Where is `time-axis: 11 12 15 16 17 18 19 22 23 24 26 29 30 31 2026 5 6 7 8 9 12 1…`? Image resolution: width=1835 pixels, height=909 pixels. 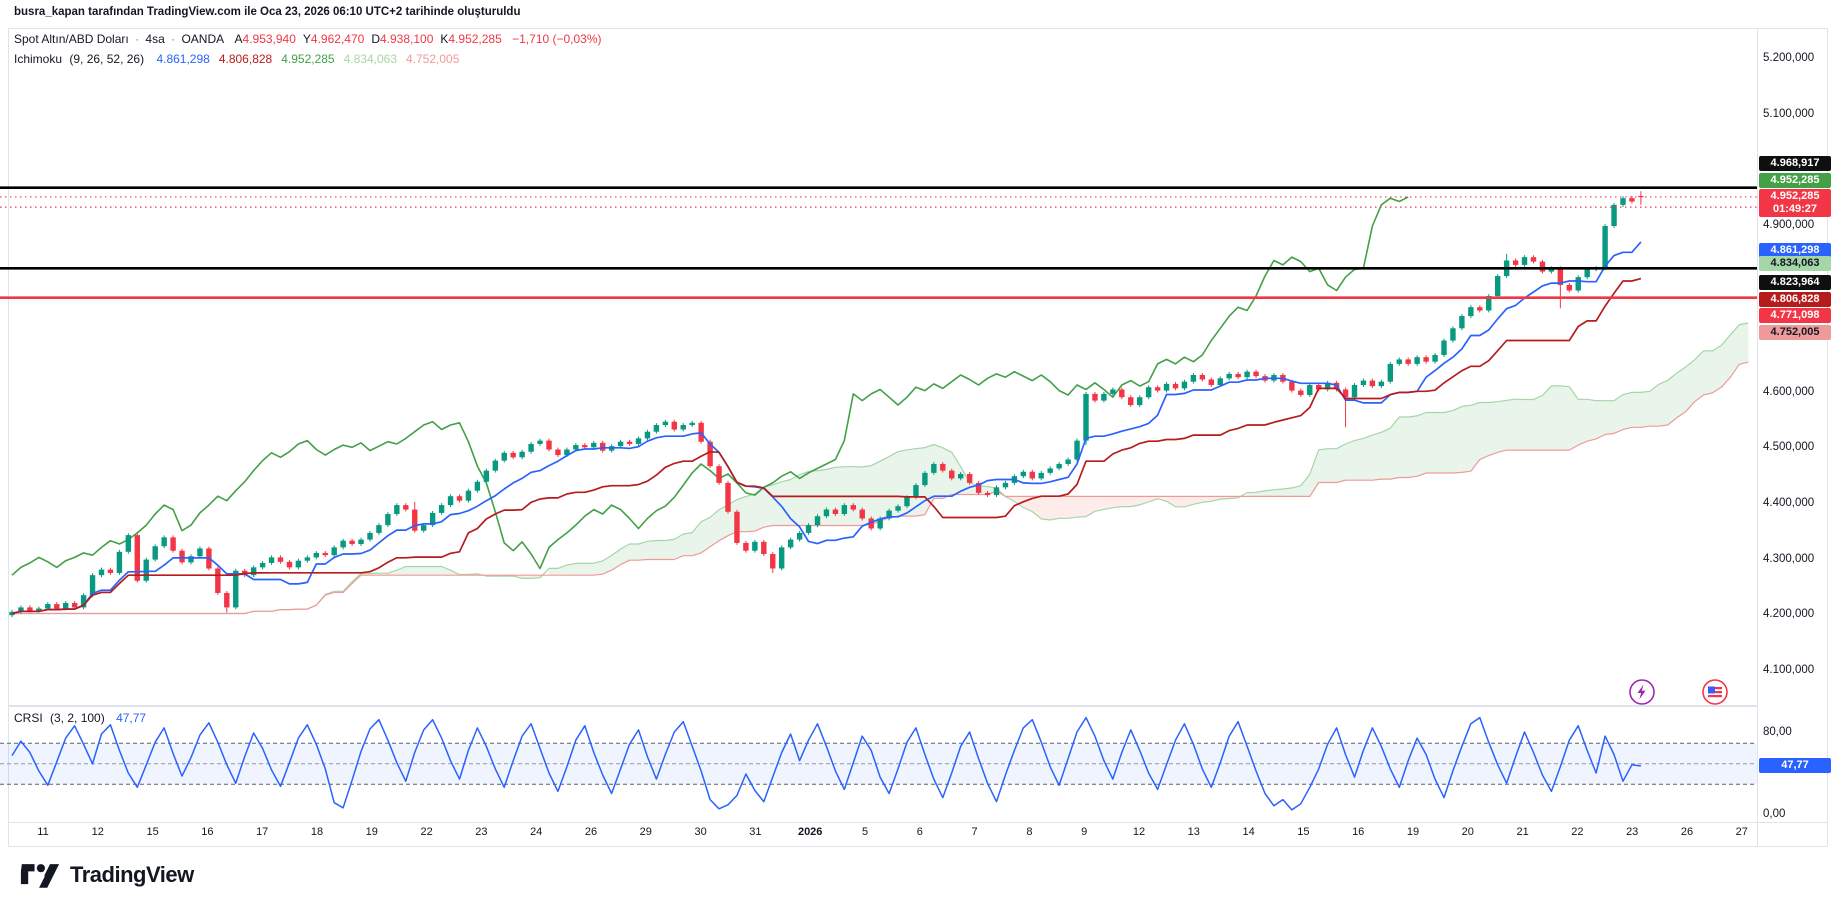 time-axis: 11 12 15 16 17 18 19 22 23 24 26 29 30 31 2026 5 6 7 8 9 12 1… is located at coordinates (878, 834).